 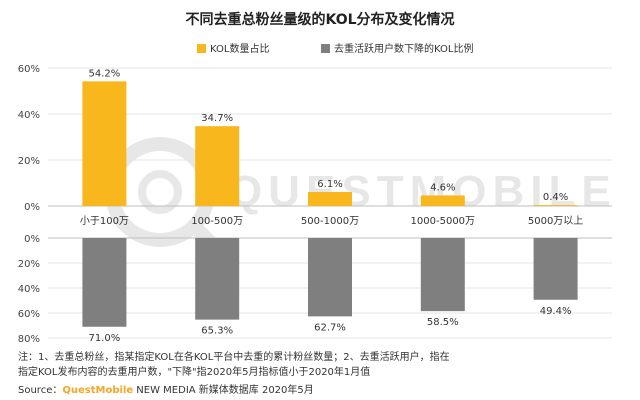 I want to click on category-label: 小于100万, so click(x=104, y=221).